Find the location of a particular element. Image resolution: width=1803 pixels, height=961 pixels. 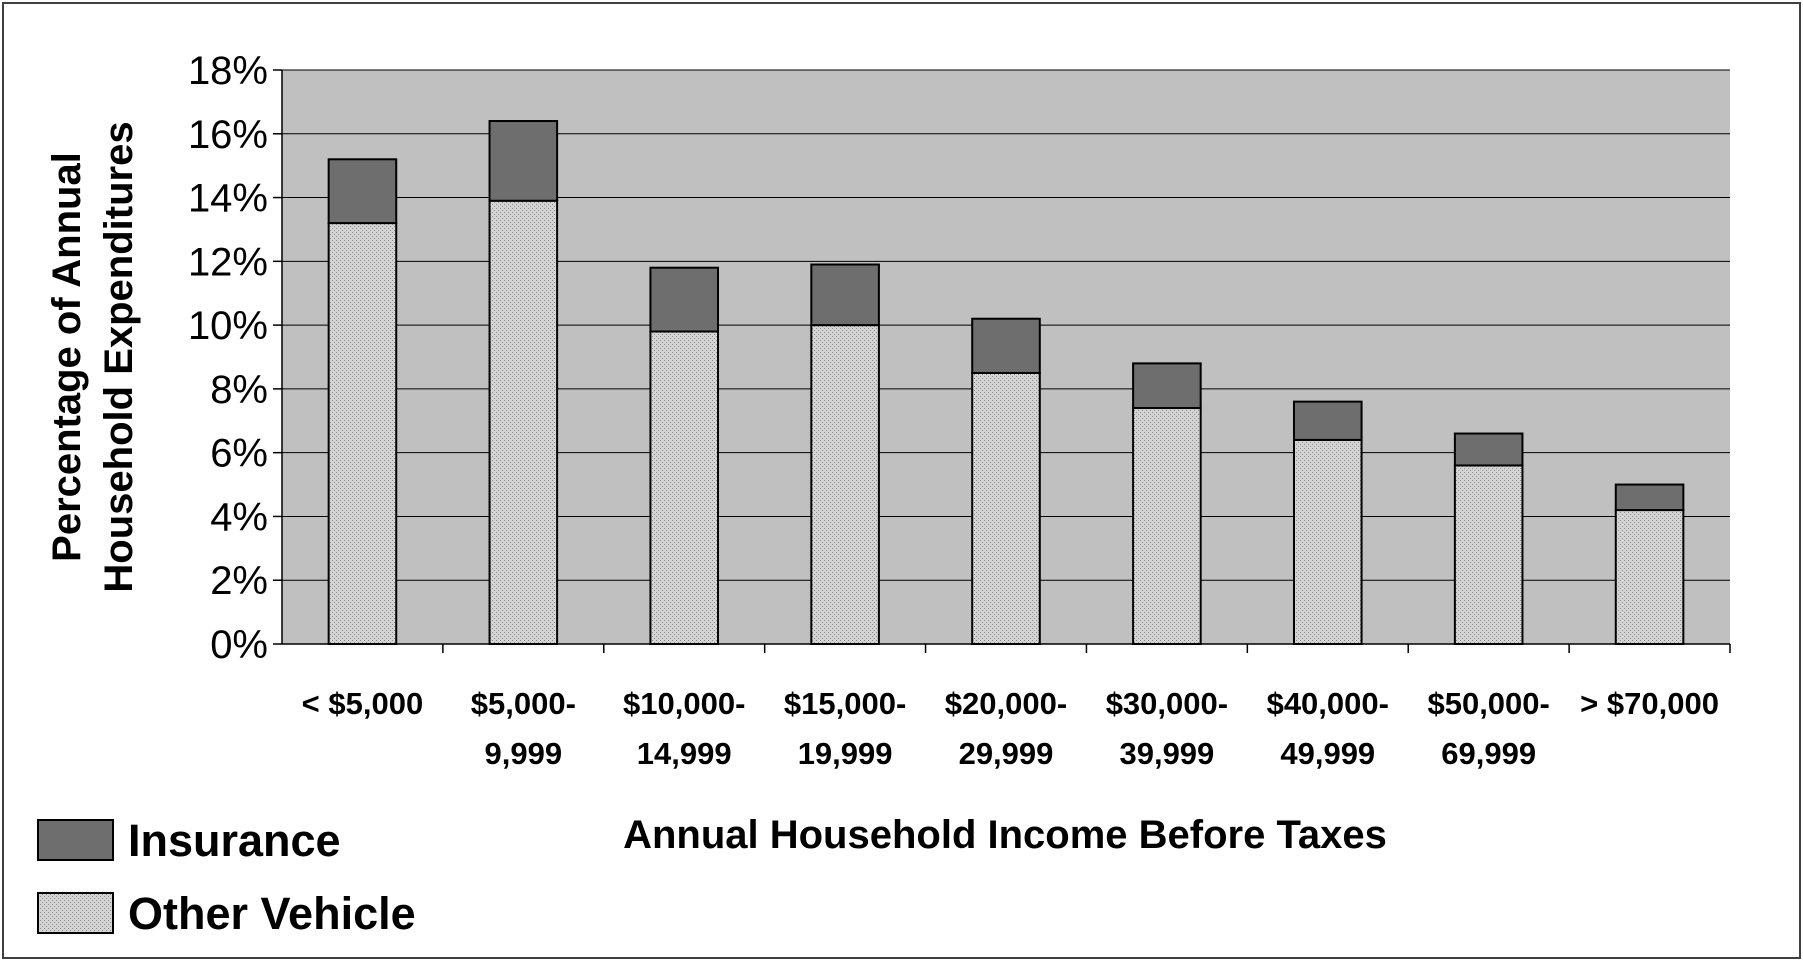

y-tick-label: 16% is located at coordinates (228, 135).